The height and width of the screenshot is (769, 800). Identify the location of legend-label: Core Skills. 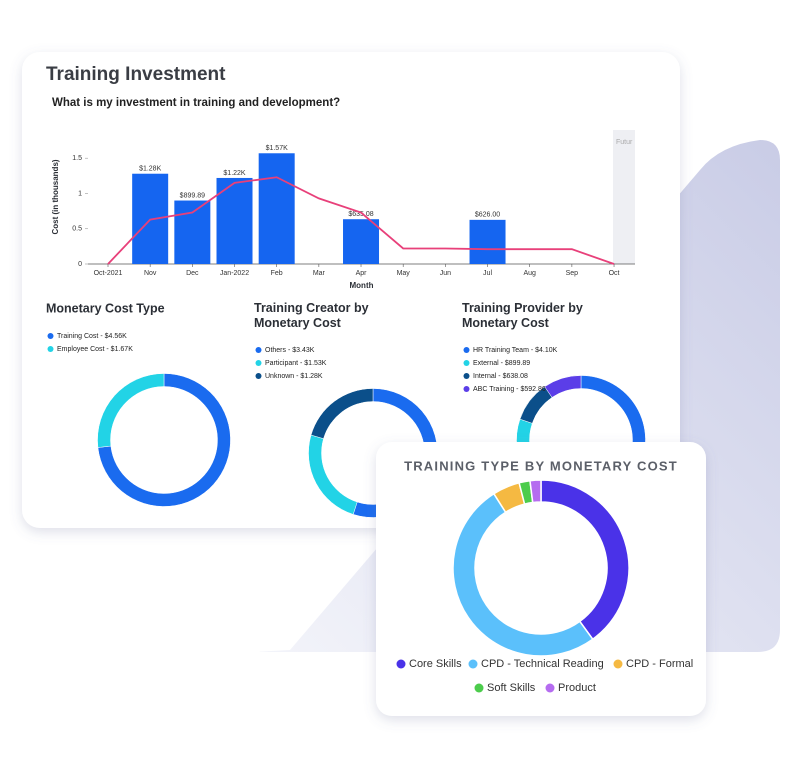
(435, 664).